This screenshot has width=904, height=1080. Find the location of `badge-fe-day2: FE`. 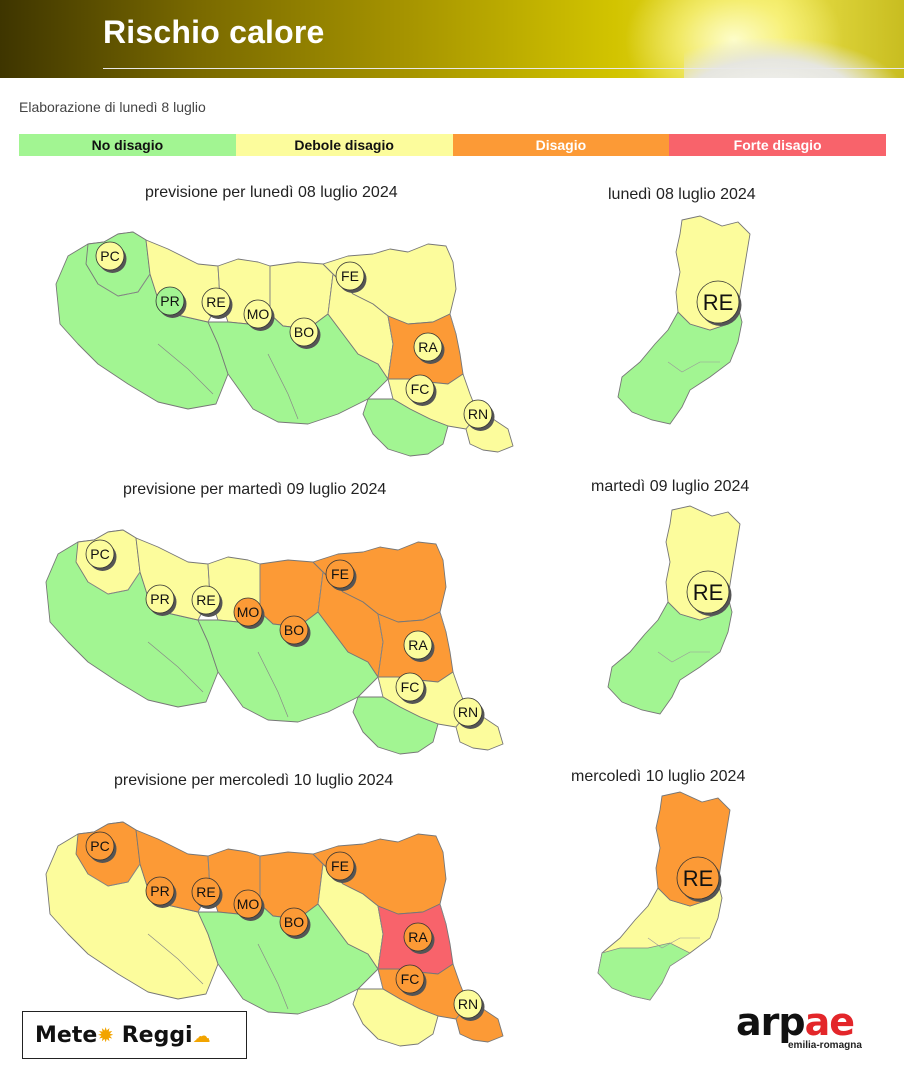

badge-fe-day2: FE is located at coordinates (341, 575).